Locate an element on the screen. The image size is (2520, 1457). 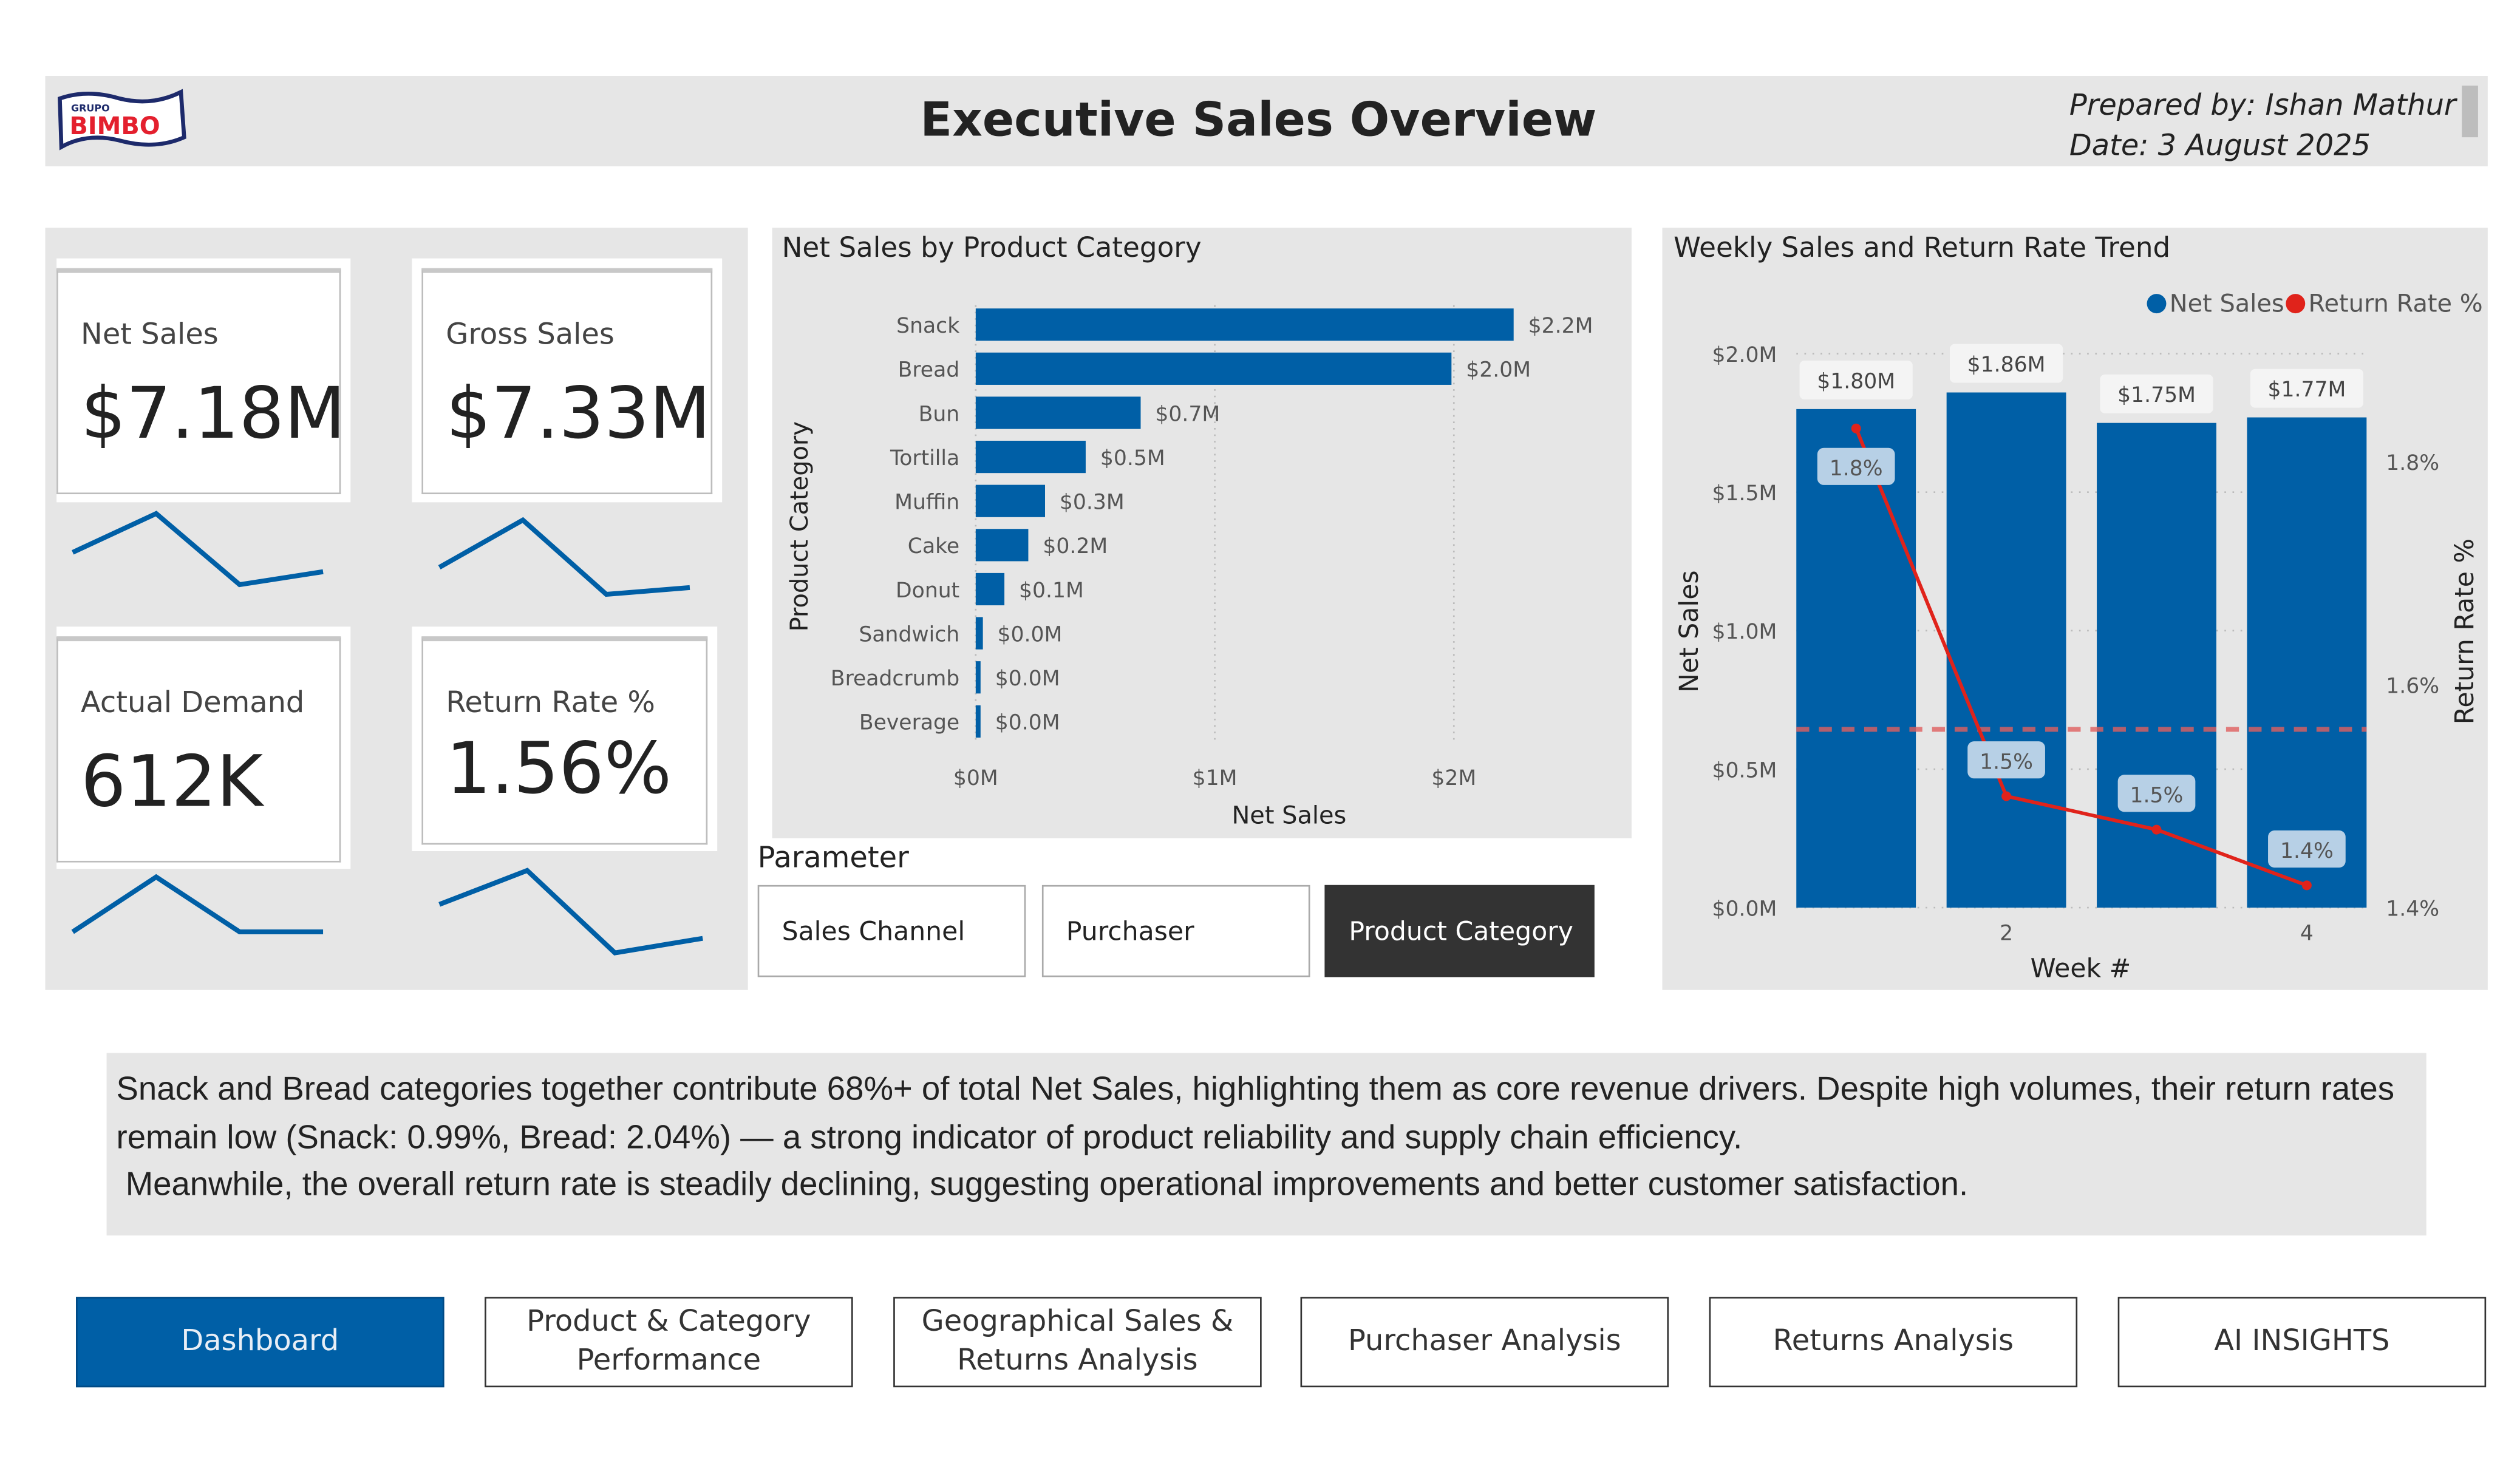
data-label: $0.0M is located at coordinates (1027, 723).